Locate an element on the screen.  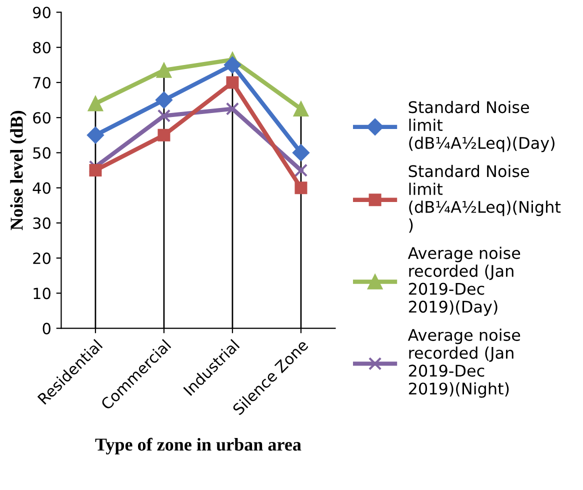
y-tick-label: 60 is located at coordinates (41, 118).